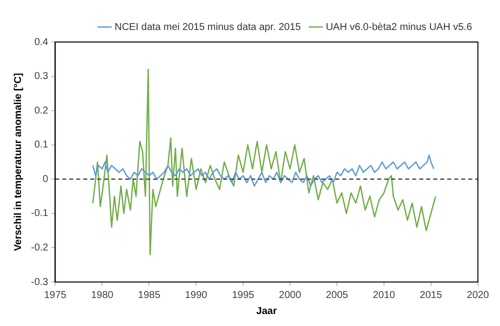  I want to click on x-tick-label: 1990, so click(196, 295).